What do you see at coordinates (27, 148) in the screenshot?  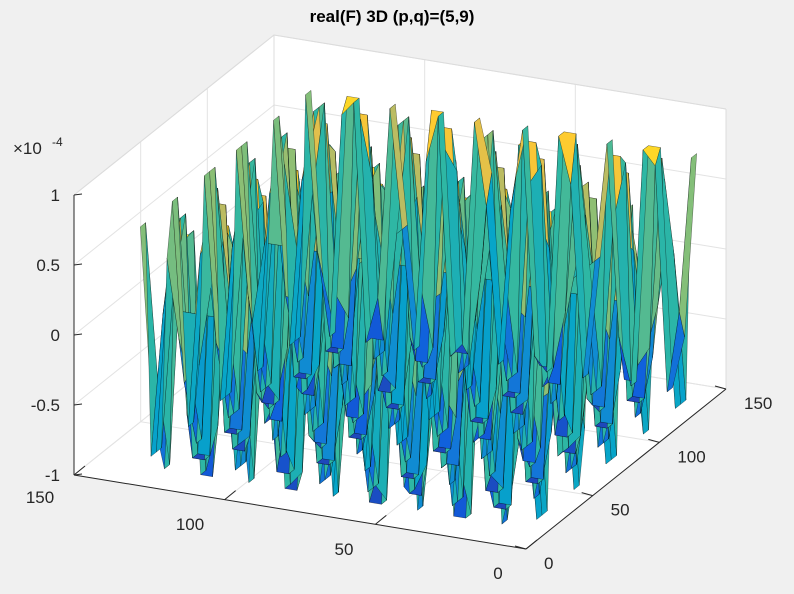 I see `z-exponent-base: ×10` at bounding box center [27, 148].